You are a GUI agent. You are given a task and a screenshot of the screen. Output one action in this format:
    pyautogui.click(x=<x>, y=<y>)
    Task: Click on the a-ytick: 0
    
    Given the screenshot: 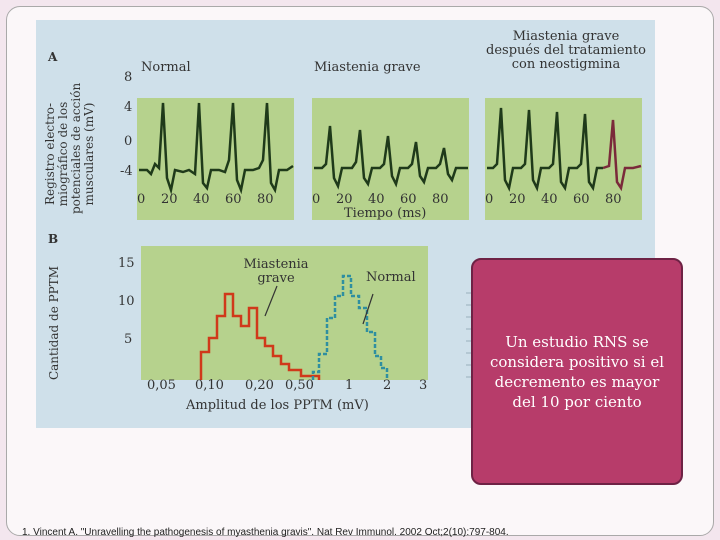 What is the action you would take?
    pyautogui.click(x=128, y=141)
    